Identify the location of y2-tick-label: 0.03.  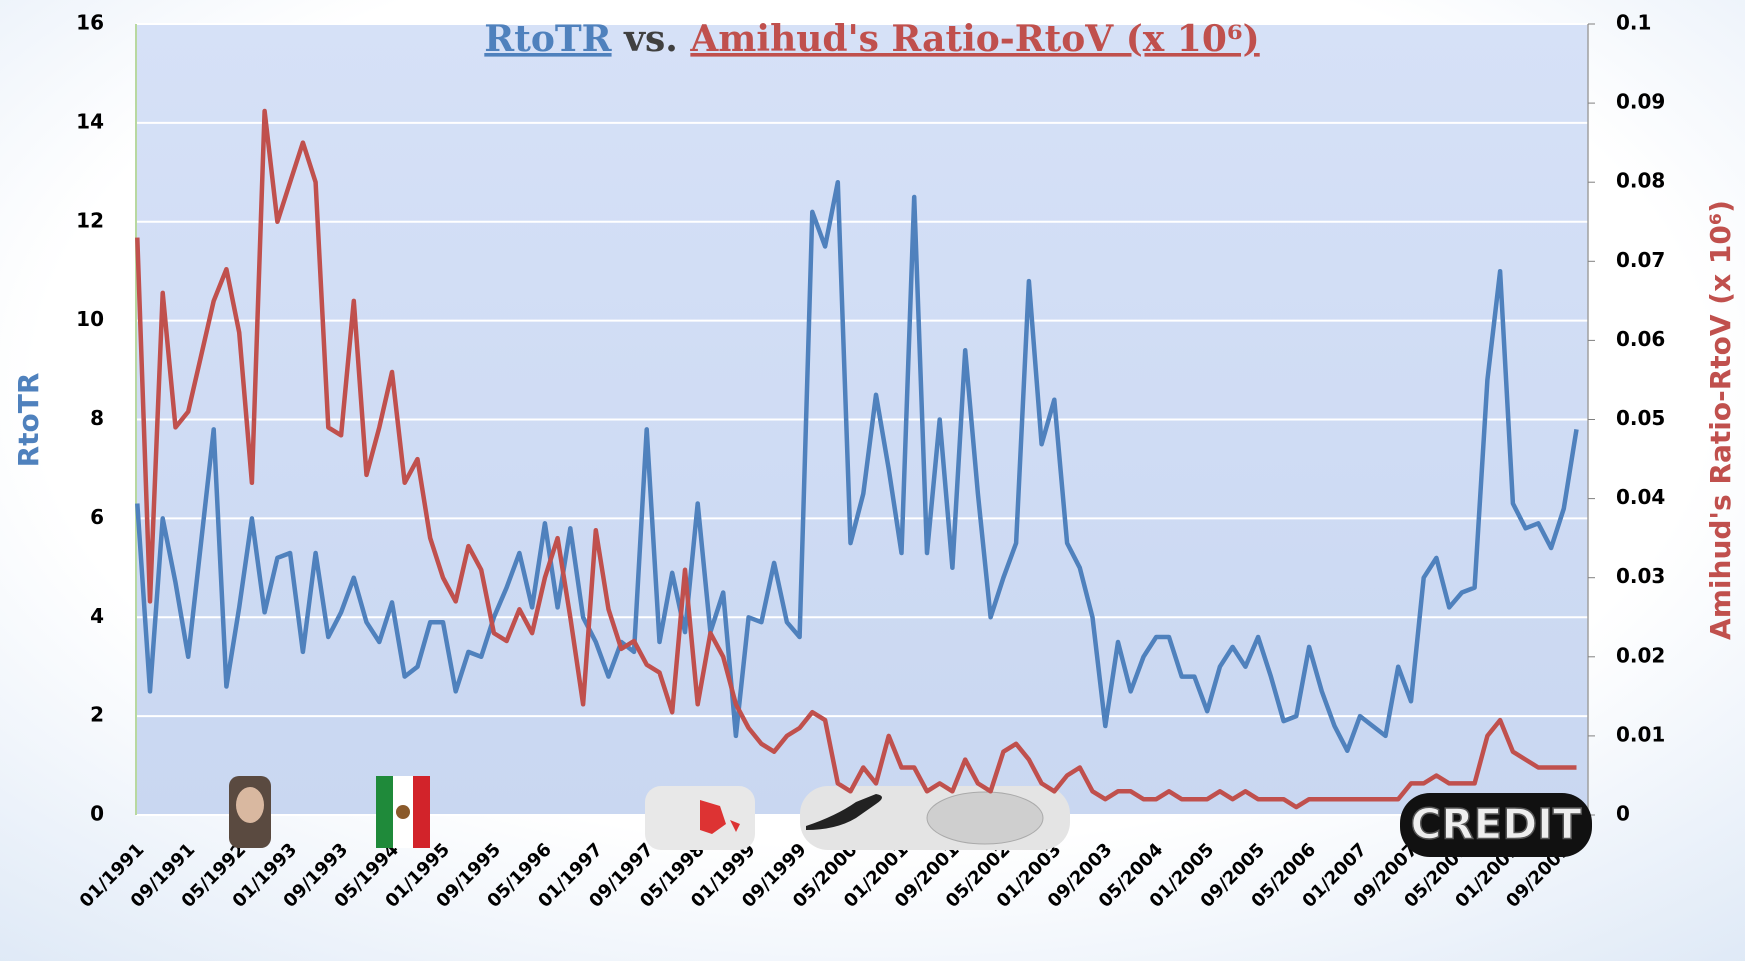
(1640, 576).